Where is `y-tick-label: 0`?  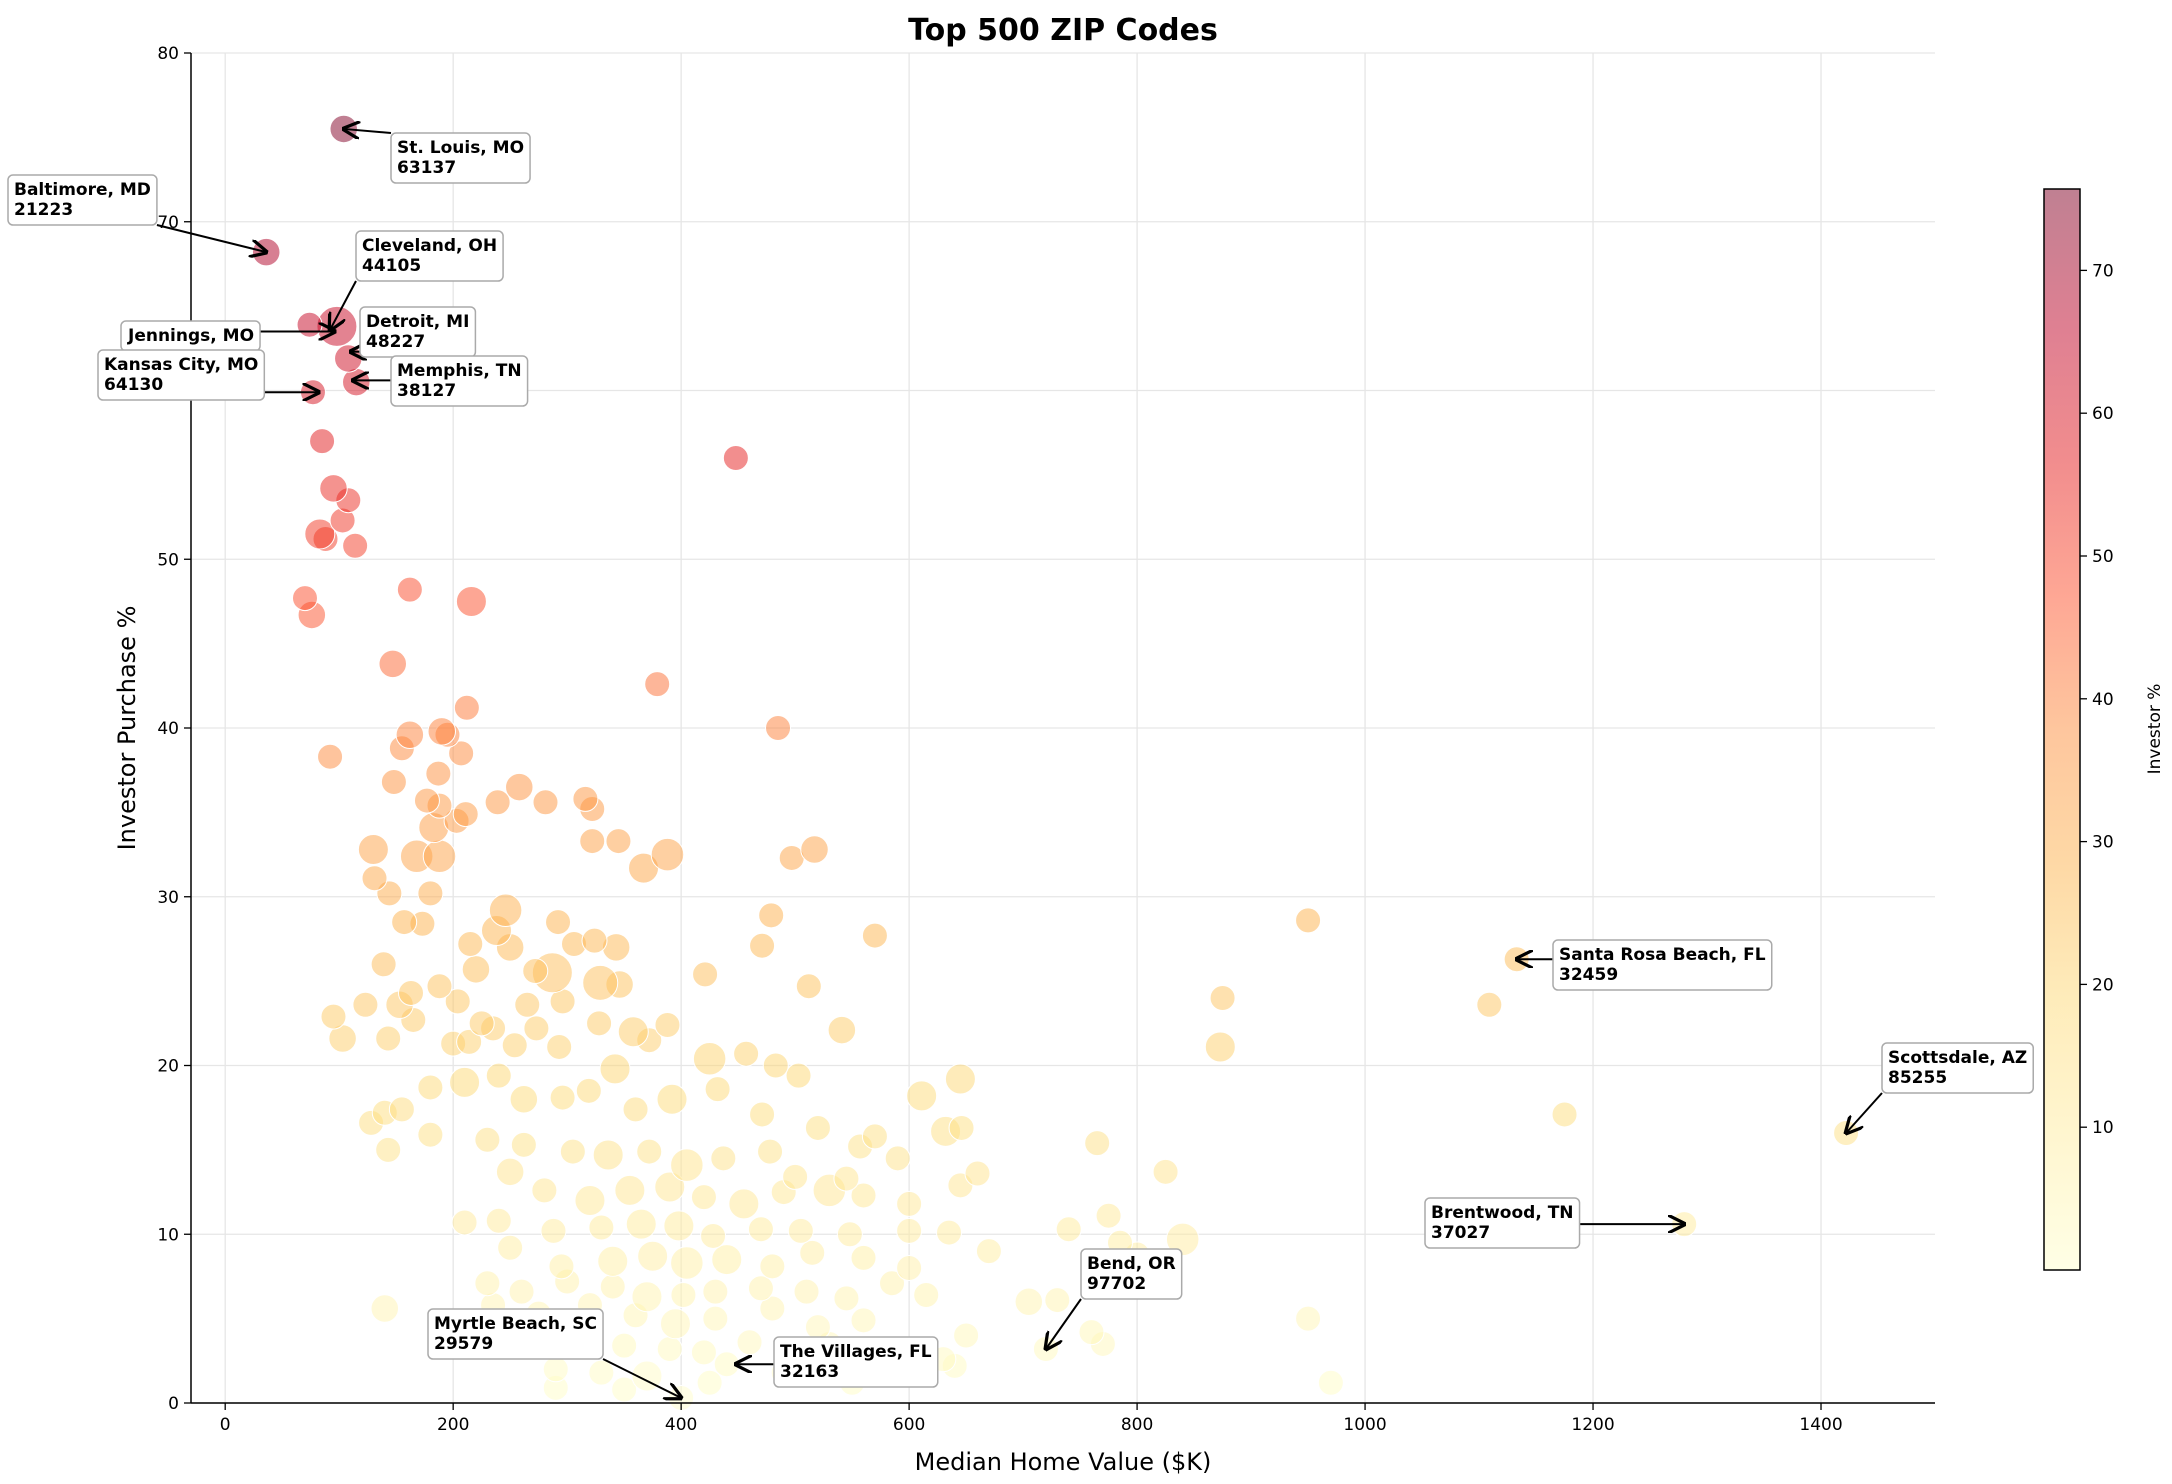
y-tick-label: 0 is located at coordinates (173, 1404).